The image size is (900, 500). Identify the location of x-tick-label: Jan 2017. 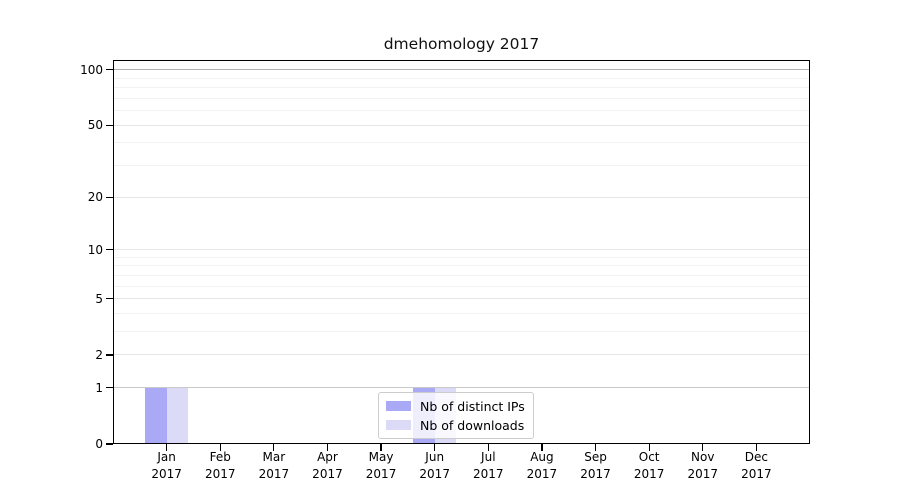
(166, 465).